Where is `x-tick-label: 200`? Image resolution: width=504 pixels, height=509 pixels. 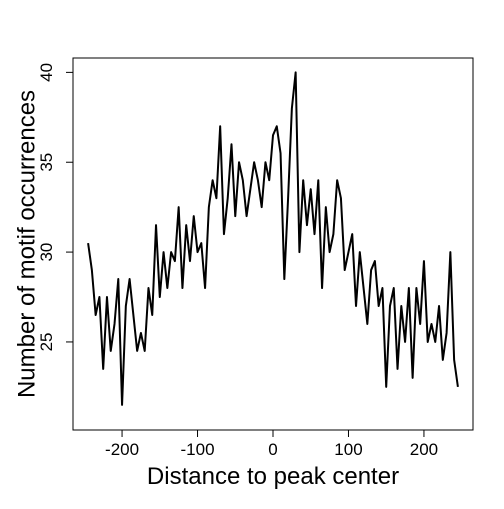
x-tick-label: 200 is located at coordinates (424, 449).